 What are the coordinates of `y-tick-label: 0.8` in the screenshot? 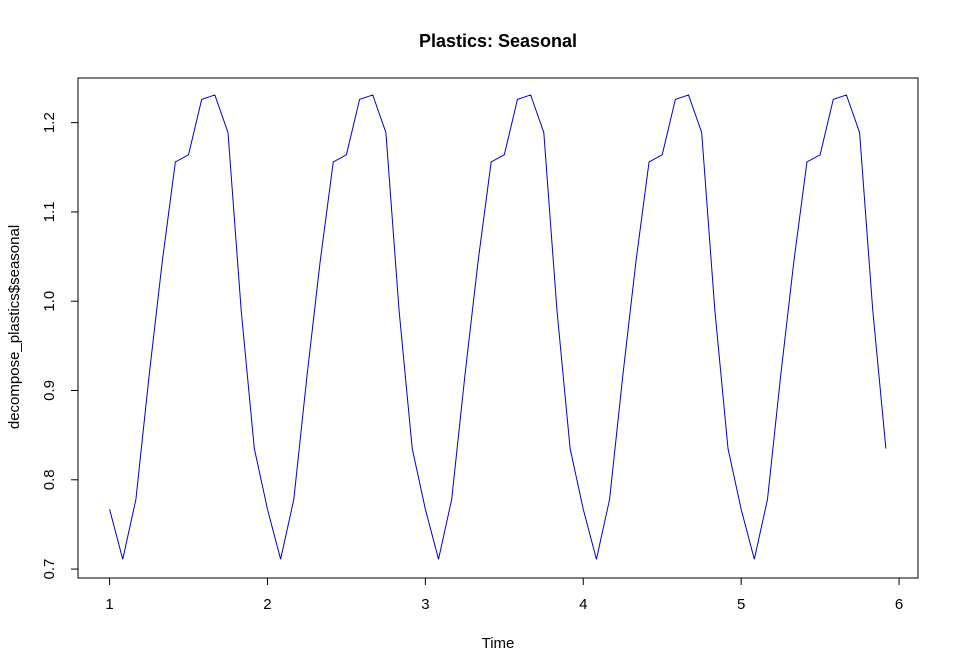 It's located at (49, 479).